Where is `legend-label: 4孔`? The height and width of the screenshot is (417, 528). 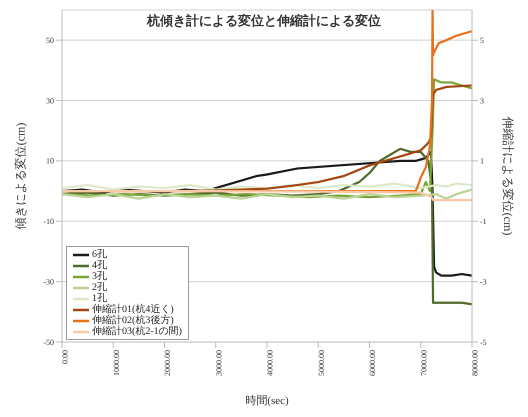 legend-label: 4孔 is located at coordinates (99, 265).